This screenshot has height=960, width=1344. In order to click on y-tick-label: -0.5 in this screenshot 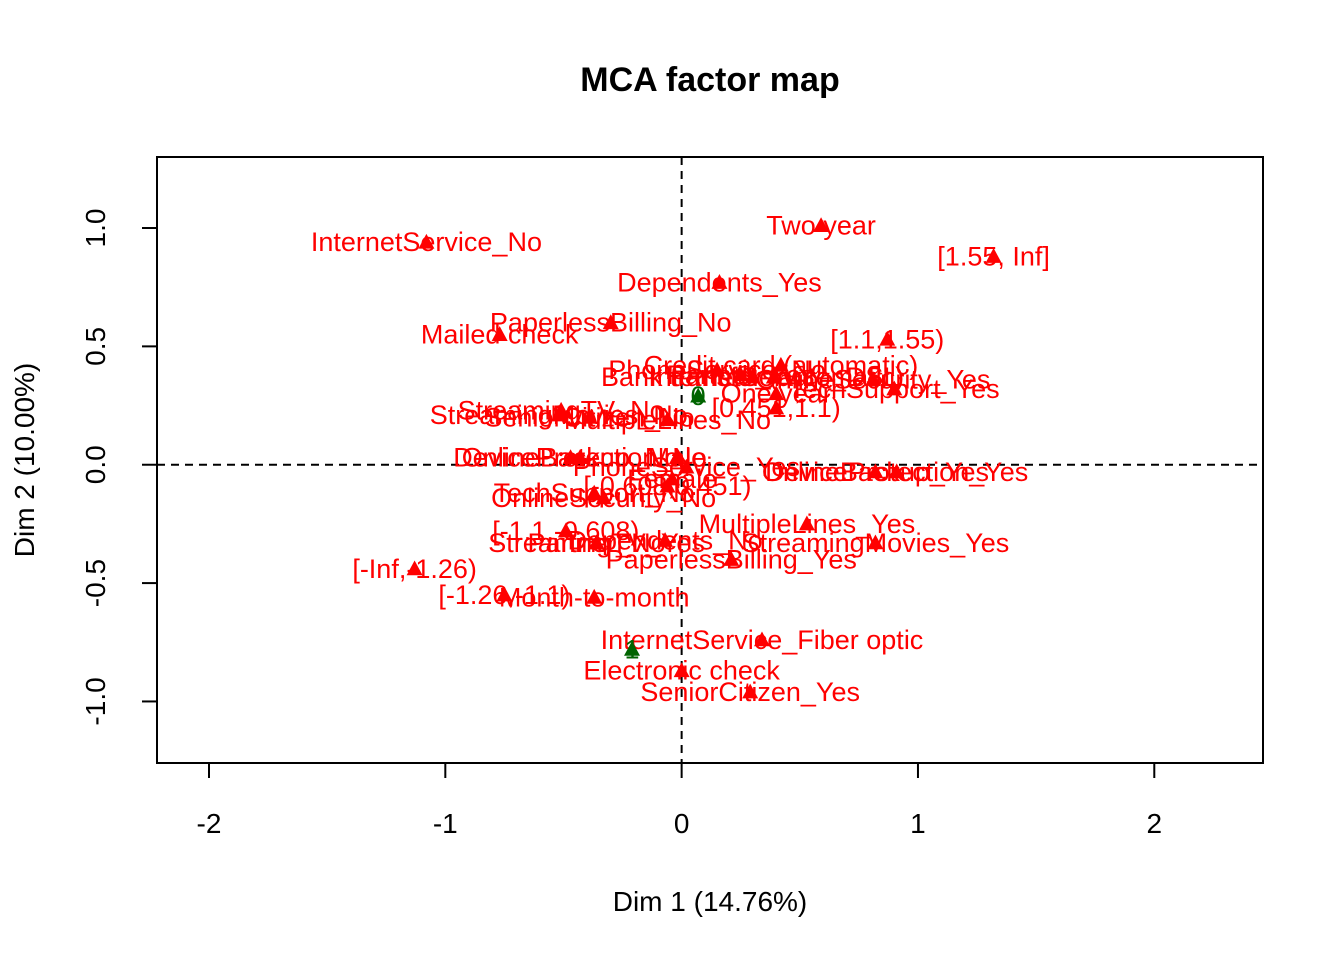, I will do `click(95, 583)`.